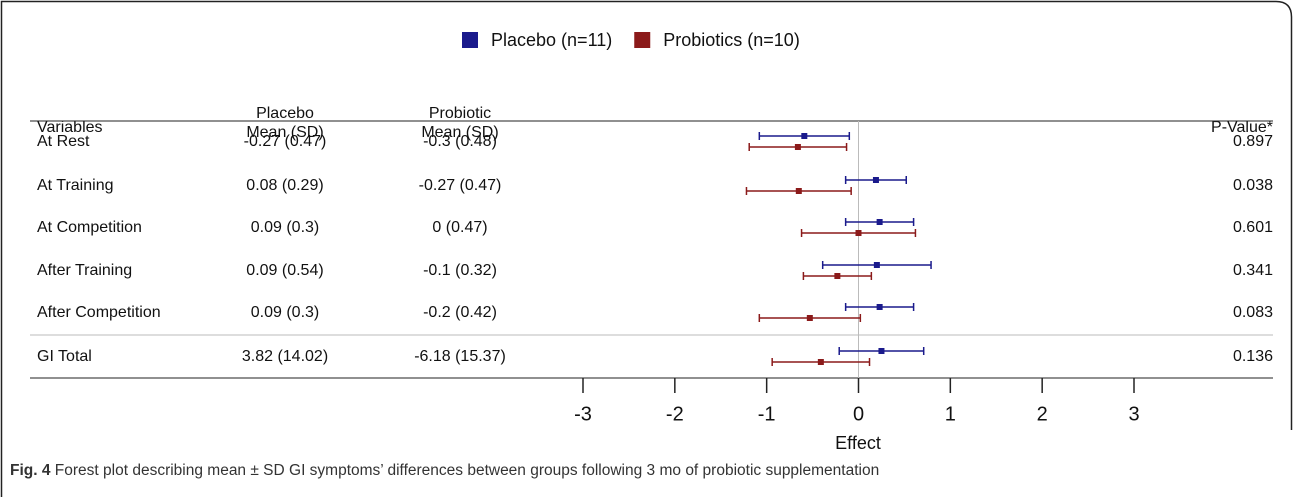  What do you see at coordinates (99, 312) in the screenshot?
I see `variable: After Competition` at bounding box center [99, 312].